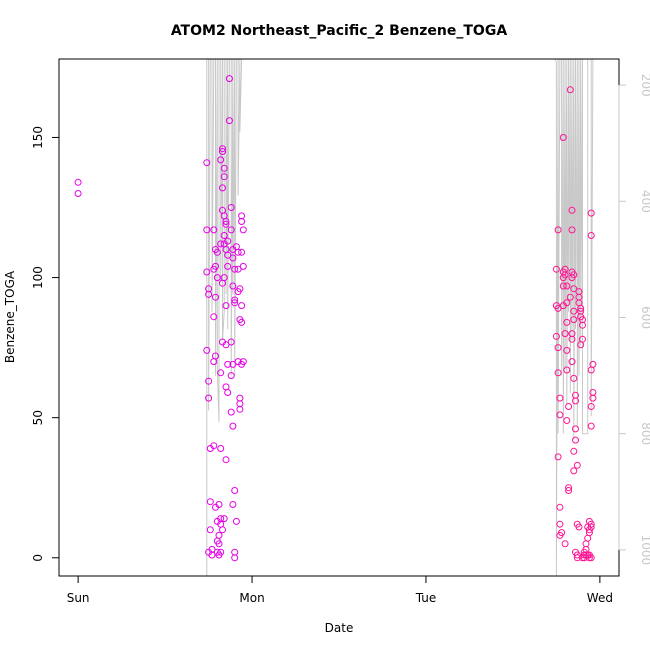  What do you see at coordinates (644, 201) in the screenshot?
I see `y2-tick-label: 400` at bounding box center [644, 201].